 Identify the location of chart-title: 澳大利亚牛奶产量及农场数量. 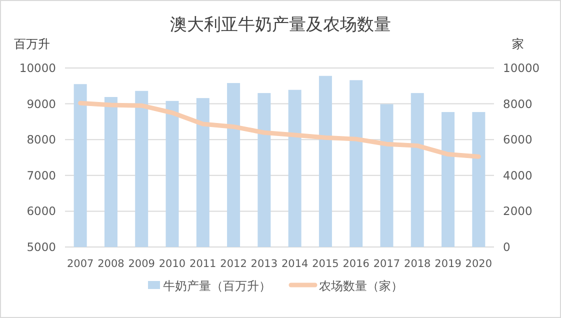
(280, 25).